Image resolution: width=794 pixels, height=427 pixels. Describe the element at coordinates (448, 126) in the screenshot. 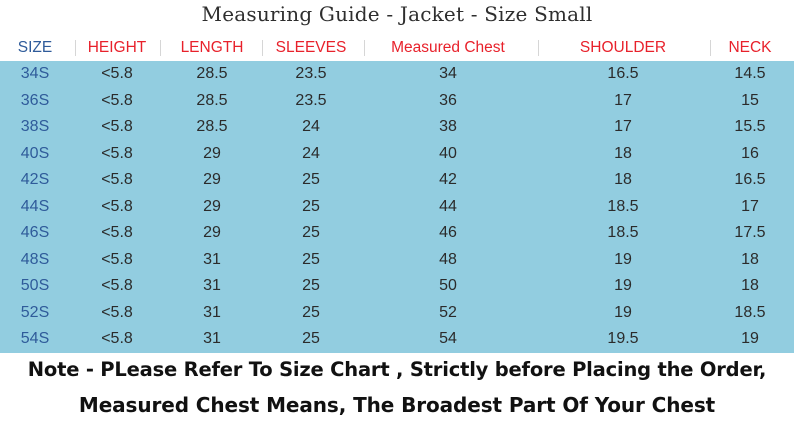

I see `cell-chest: 38` at that location.